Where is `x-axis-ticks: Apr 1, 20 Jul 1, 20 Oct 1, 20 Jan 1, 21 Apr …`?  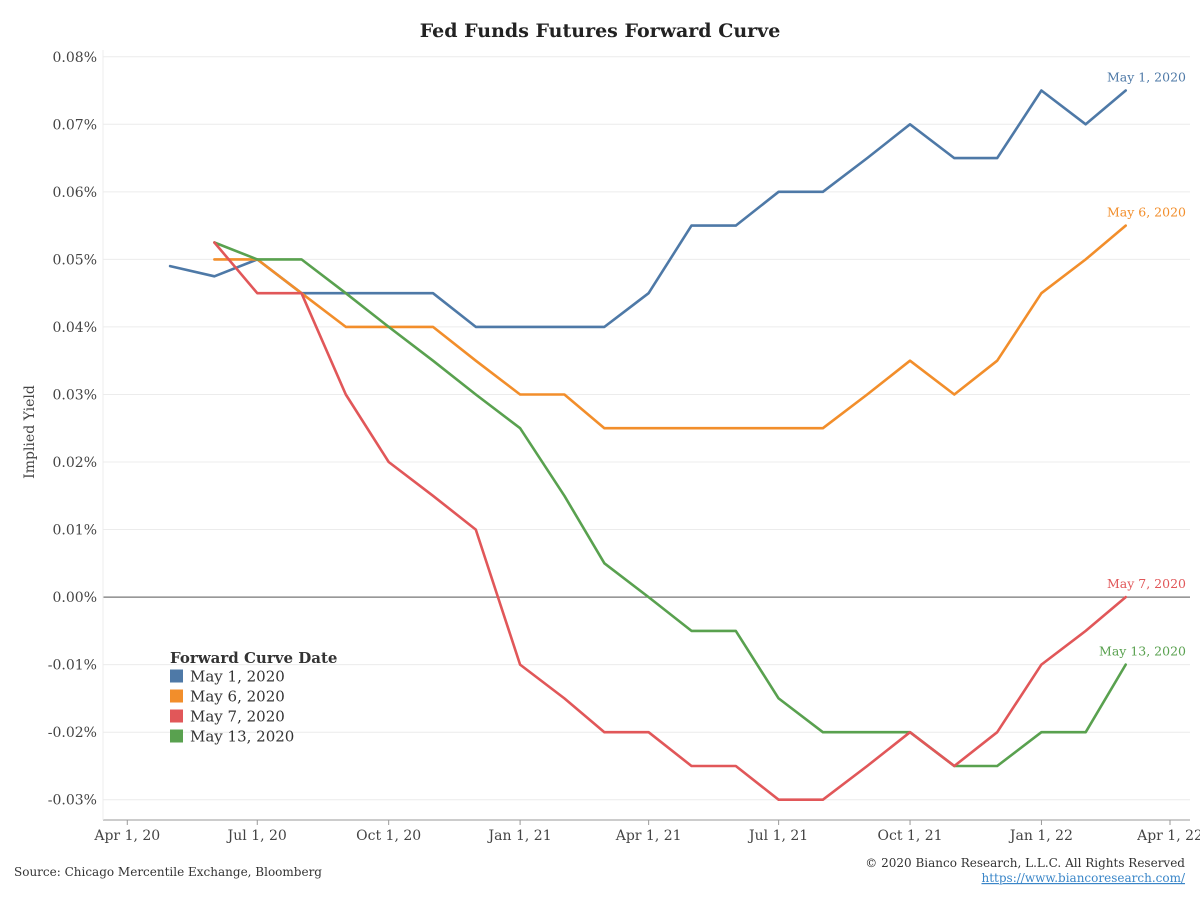
x-axis-ticks: Apr 1, 20 Jul 1, 20 Oct 1, 20 Jan 1, 21 Apr … is located at coordinates (646, 832).